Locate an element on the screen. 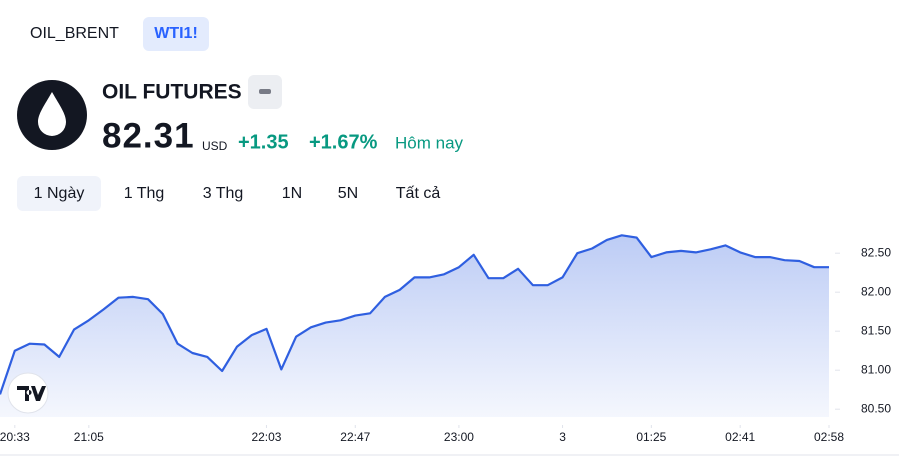 The height and width of the screenshot is (467, 899). range-button: 1 Ngày is located at coordinates (59, 193).